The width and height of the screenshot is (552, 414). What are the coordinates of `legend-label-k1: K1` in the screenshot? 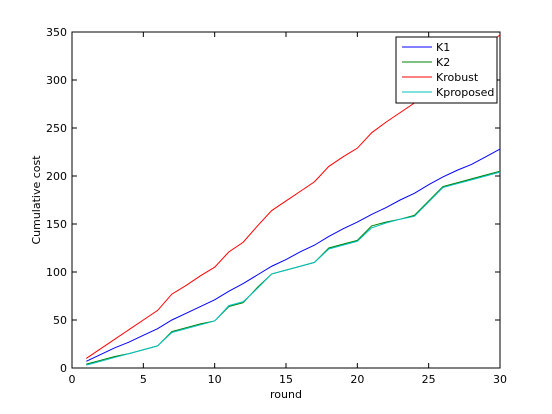 It's located at (443, 47).